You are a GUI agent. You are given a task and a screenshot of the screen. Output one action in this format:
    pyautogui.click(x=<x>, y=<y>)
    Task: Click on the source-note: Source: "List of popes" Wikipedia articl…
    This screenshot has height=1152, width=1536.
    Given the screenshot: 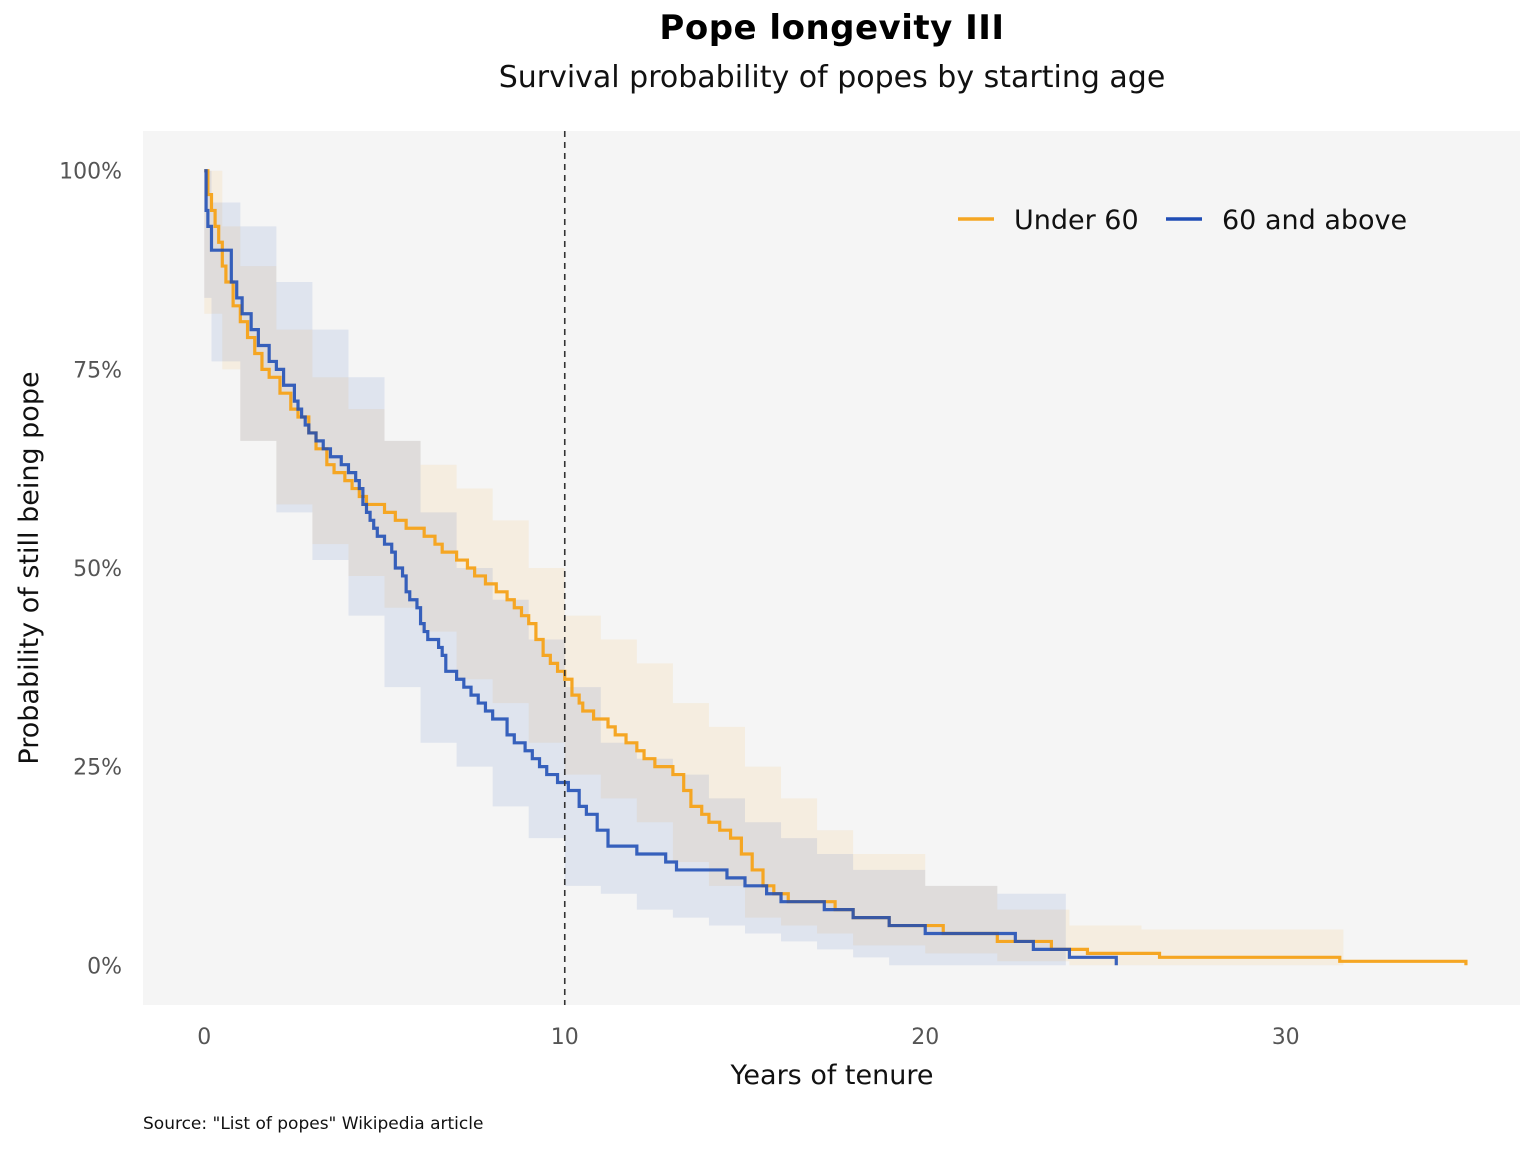 What is the action you would take?
    pyautogui.click(x=313, y=1124)
    